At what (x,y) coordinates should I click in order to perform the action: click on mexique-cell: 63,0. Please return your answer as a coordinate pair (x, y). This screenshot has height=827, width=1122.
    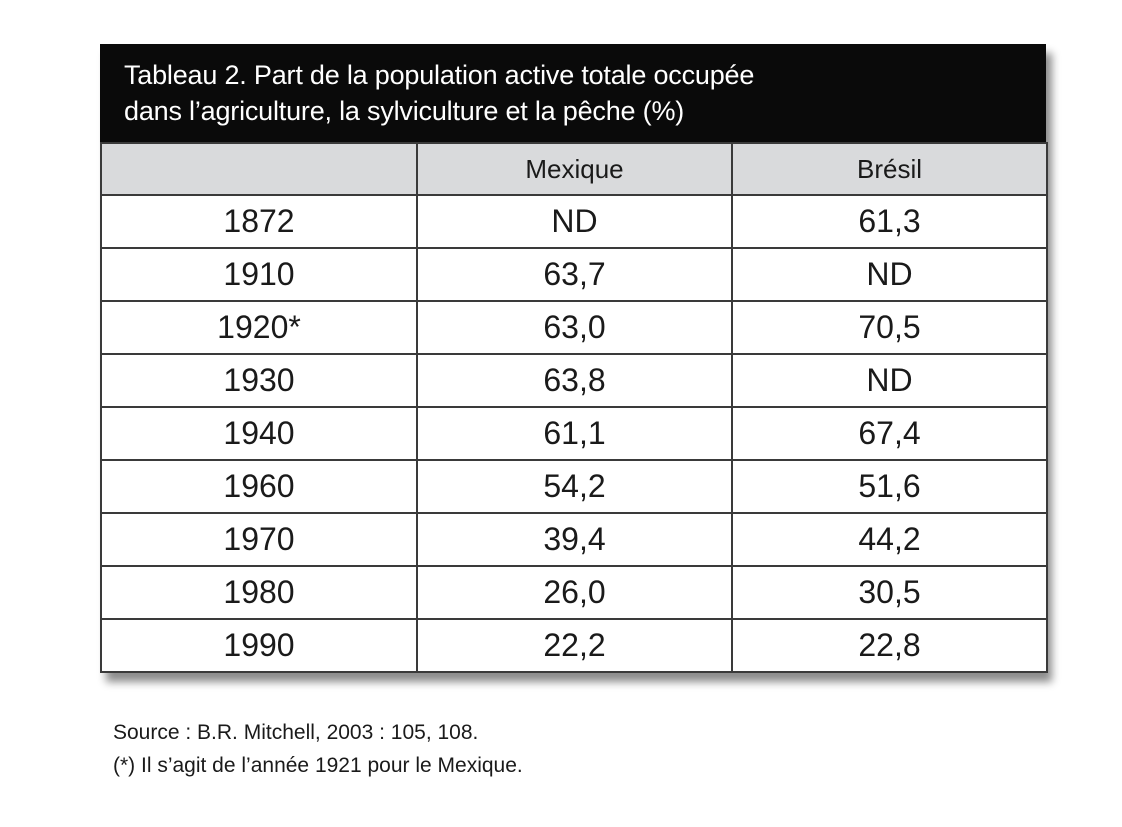
    Looking at the image, I should click on (574, 327).